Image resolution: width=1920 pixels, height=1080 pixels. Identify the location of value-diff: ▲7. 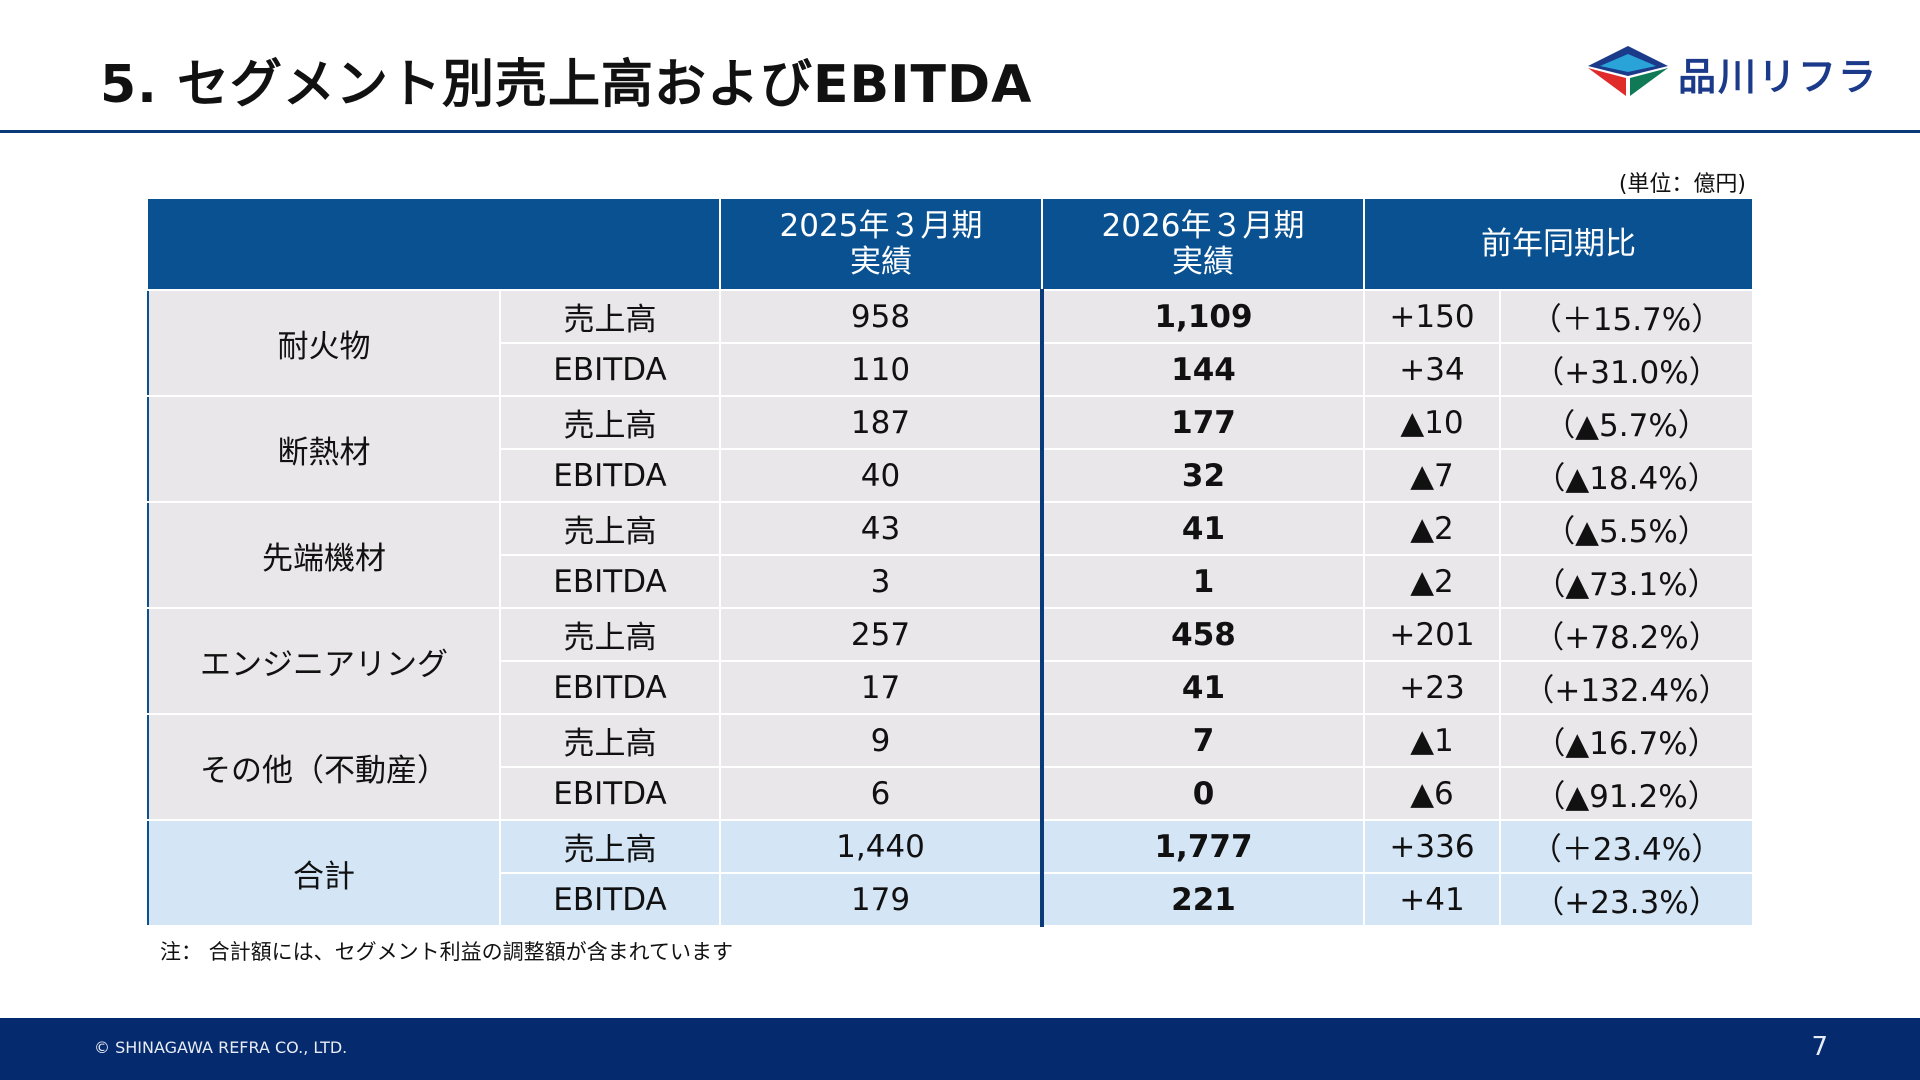
(1432, 476).